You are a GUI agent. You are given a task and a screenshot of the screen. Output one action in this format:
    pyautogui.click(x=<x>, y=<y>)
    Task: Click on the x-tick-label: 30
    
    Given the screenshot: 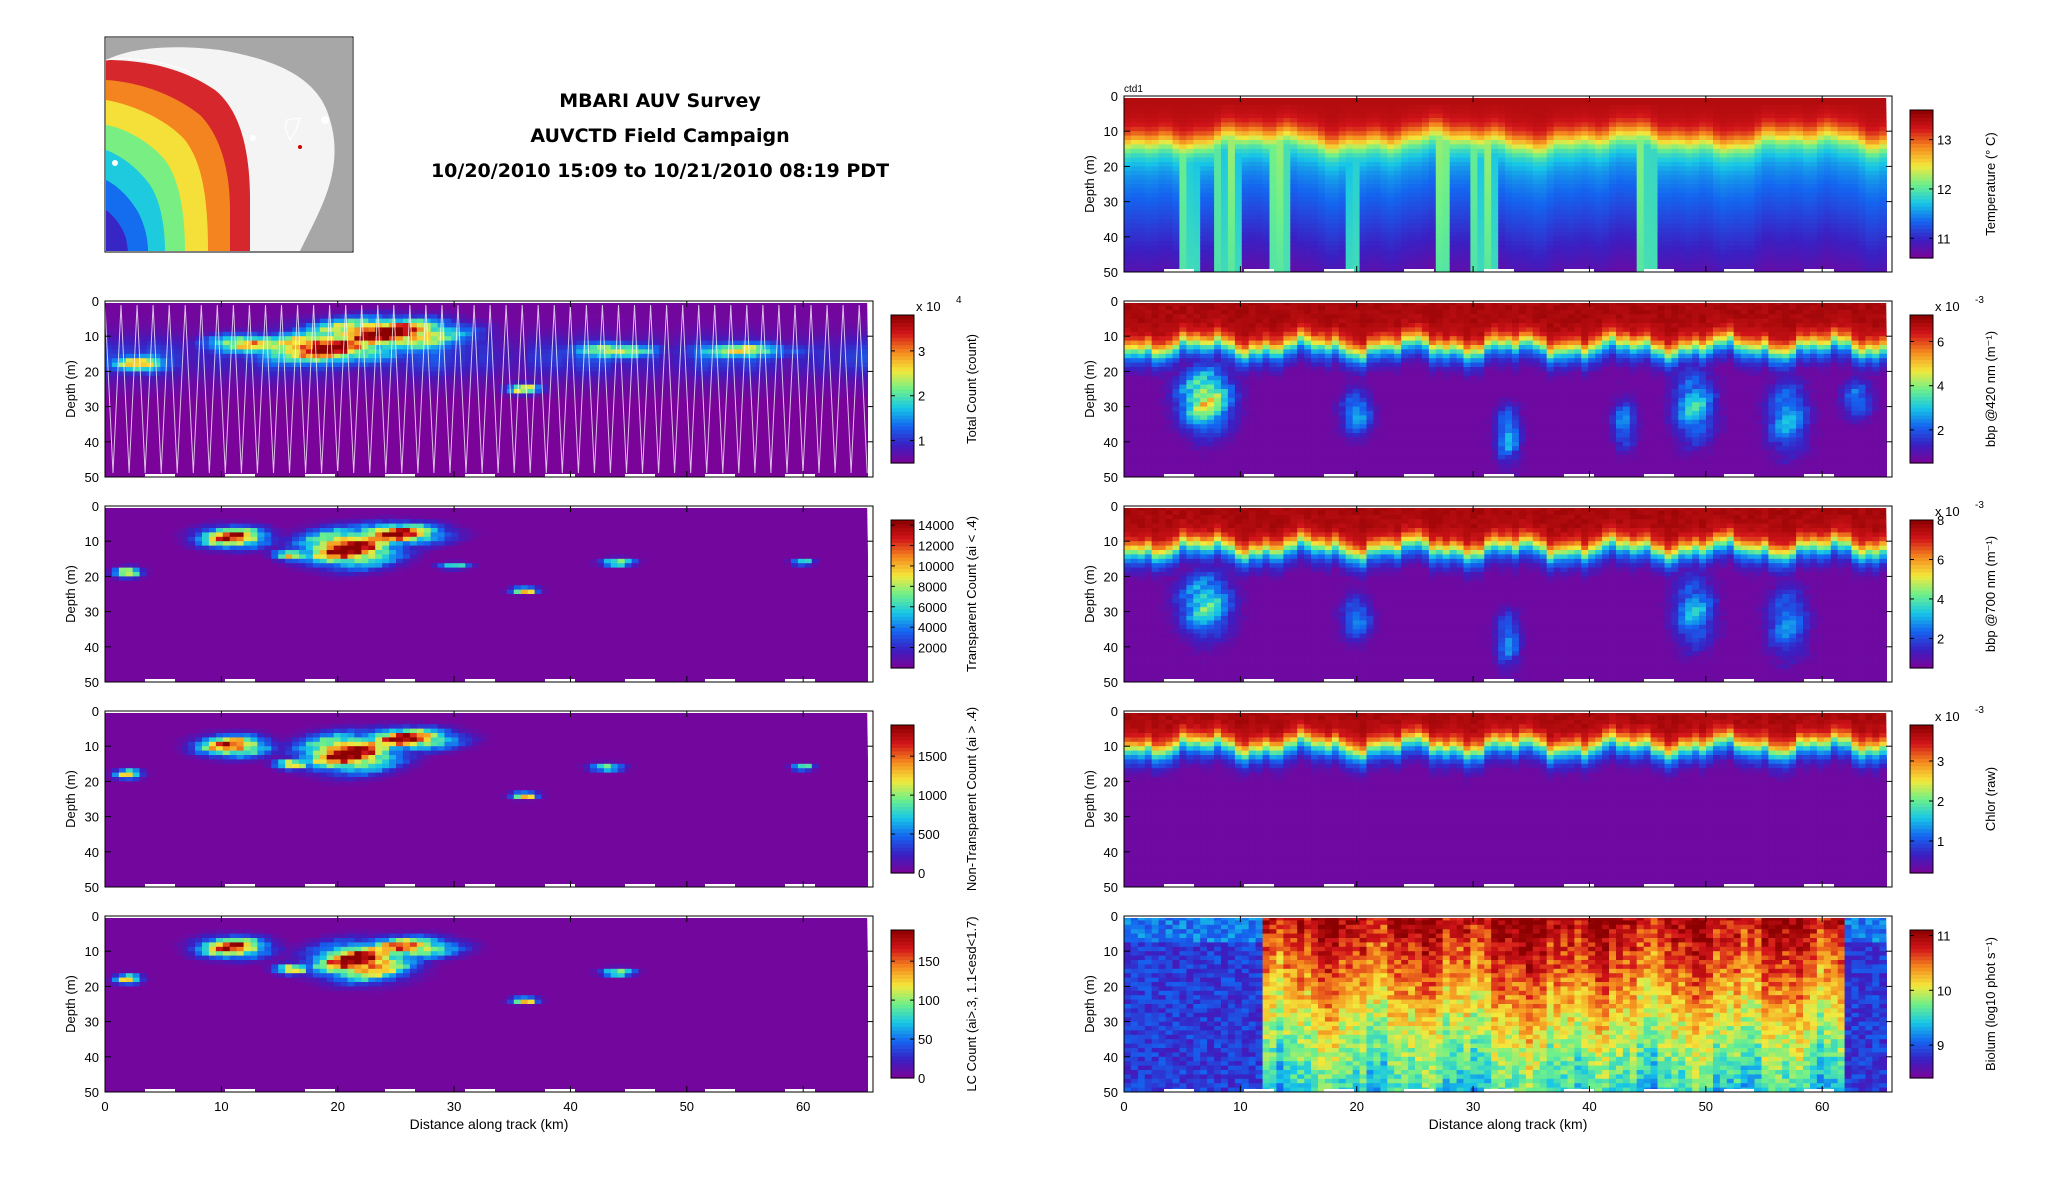 What is the action you would take?
    pyautogui.click(x=454, y=1106)
    